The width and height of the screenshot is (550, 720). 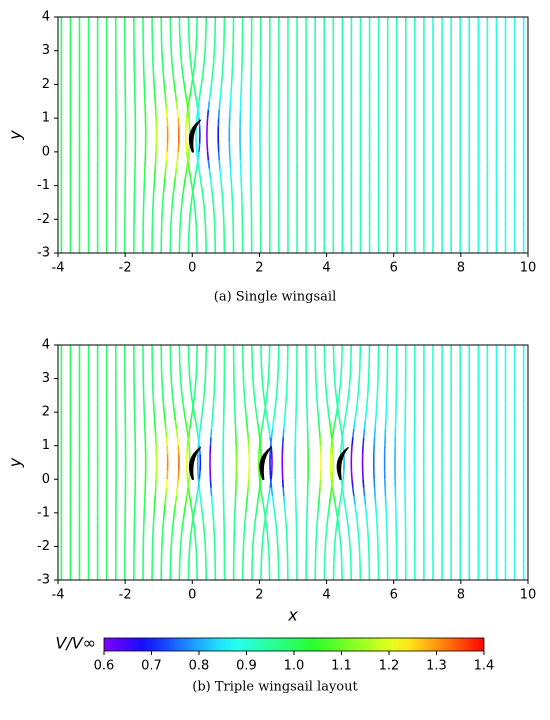 I want to click on y-tick-label: 0, so click(x=46, y=479).